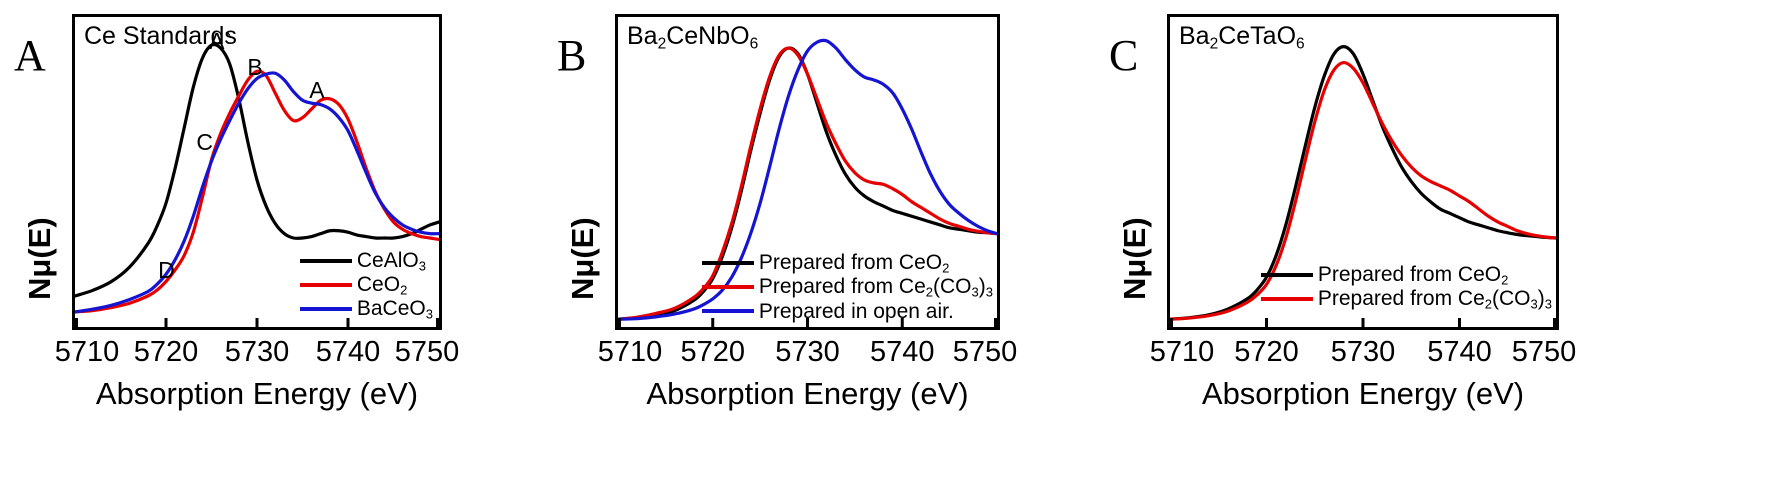 Image resolution: width=1782 pixels, height=482 pixels. I want to click on legend-item-label: BaCeO3, so click(394, 309).